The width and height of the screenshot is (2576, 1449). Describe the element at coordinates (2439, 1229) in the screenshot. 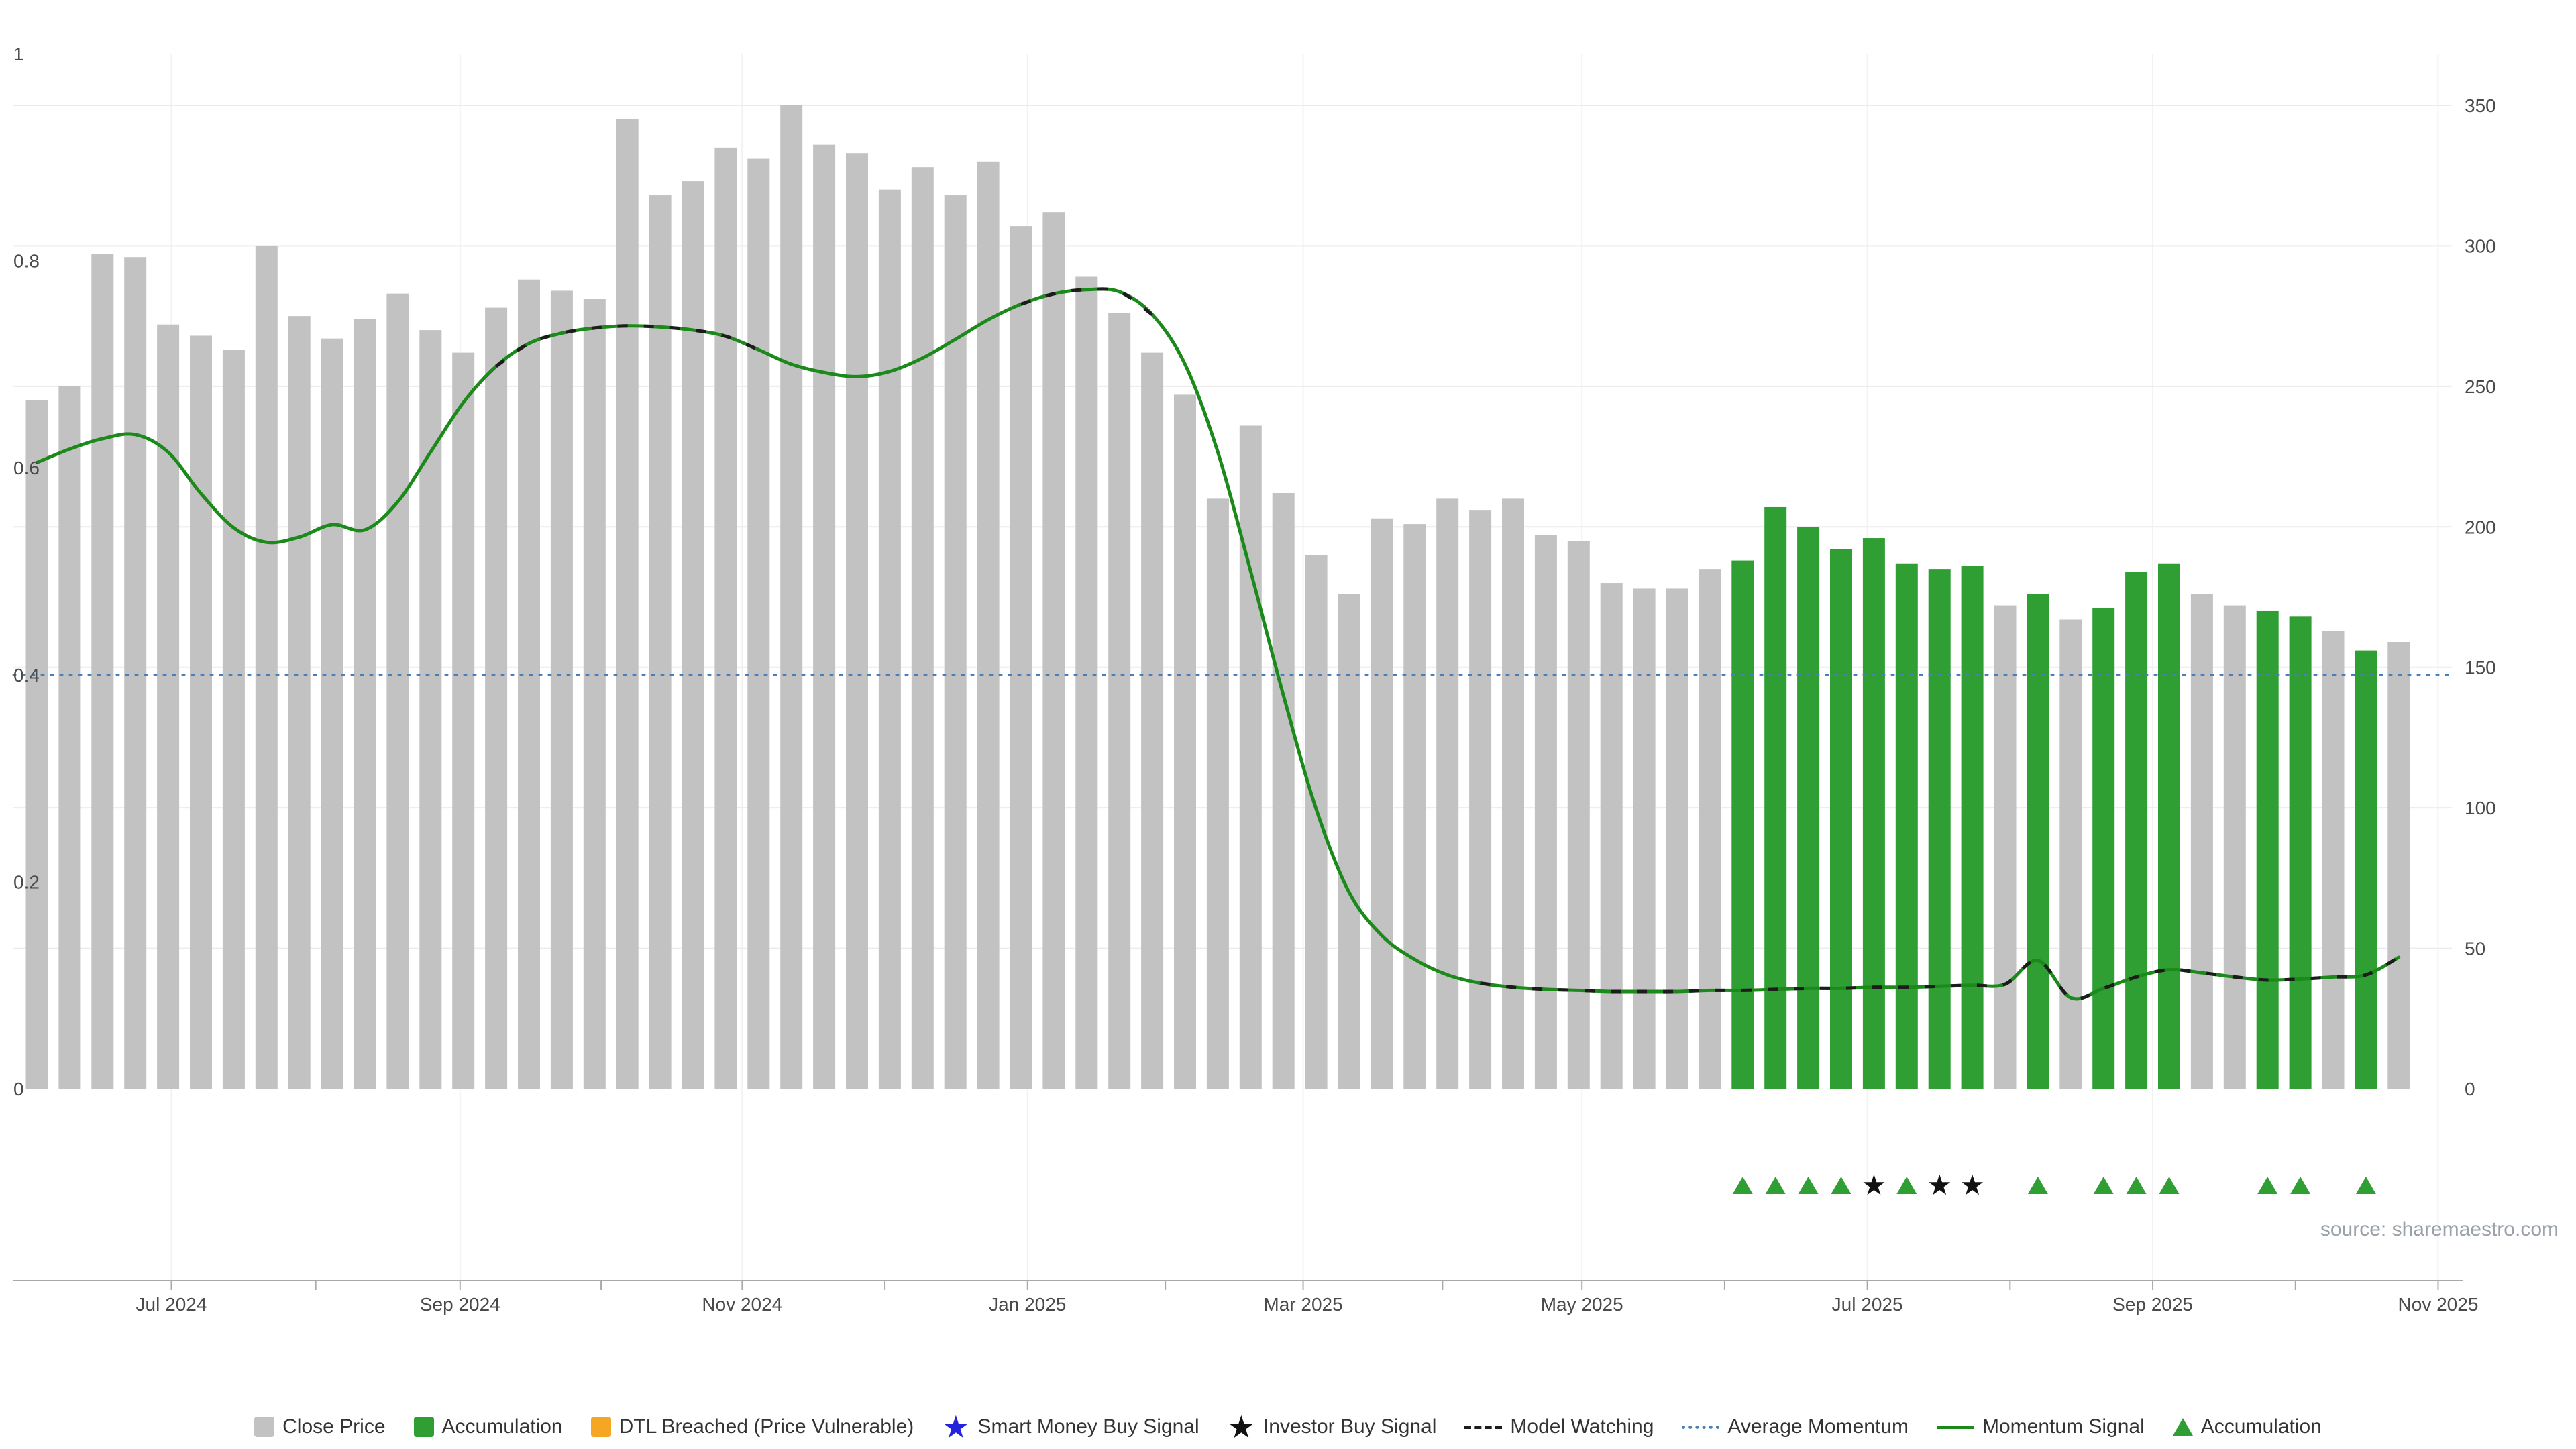

I see `source-credit: source: sharemaestro.com` at that location.